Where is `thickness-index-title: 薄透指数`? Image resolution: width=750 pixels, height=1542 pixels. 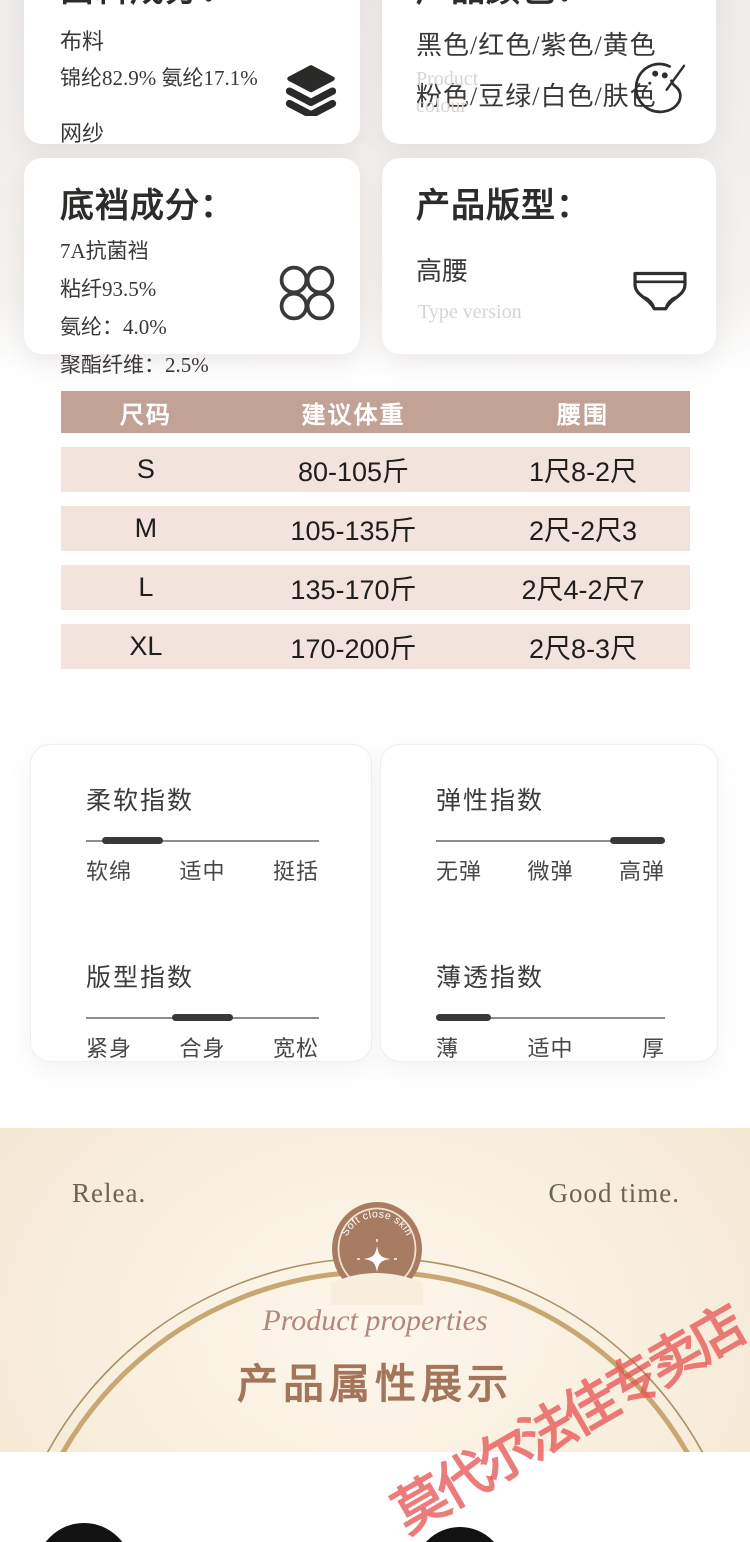 thickness-index-title: 薄透指数 is located at coordinates (490, 978).